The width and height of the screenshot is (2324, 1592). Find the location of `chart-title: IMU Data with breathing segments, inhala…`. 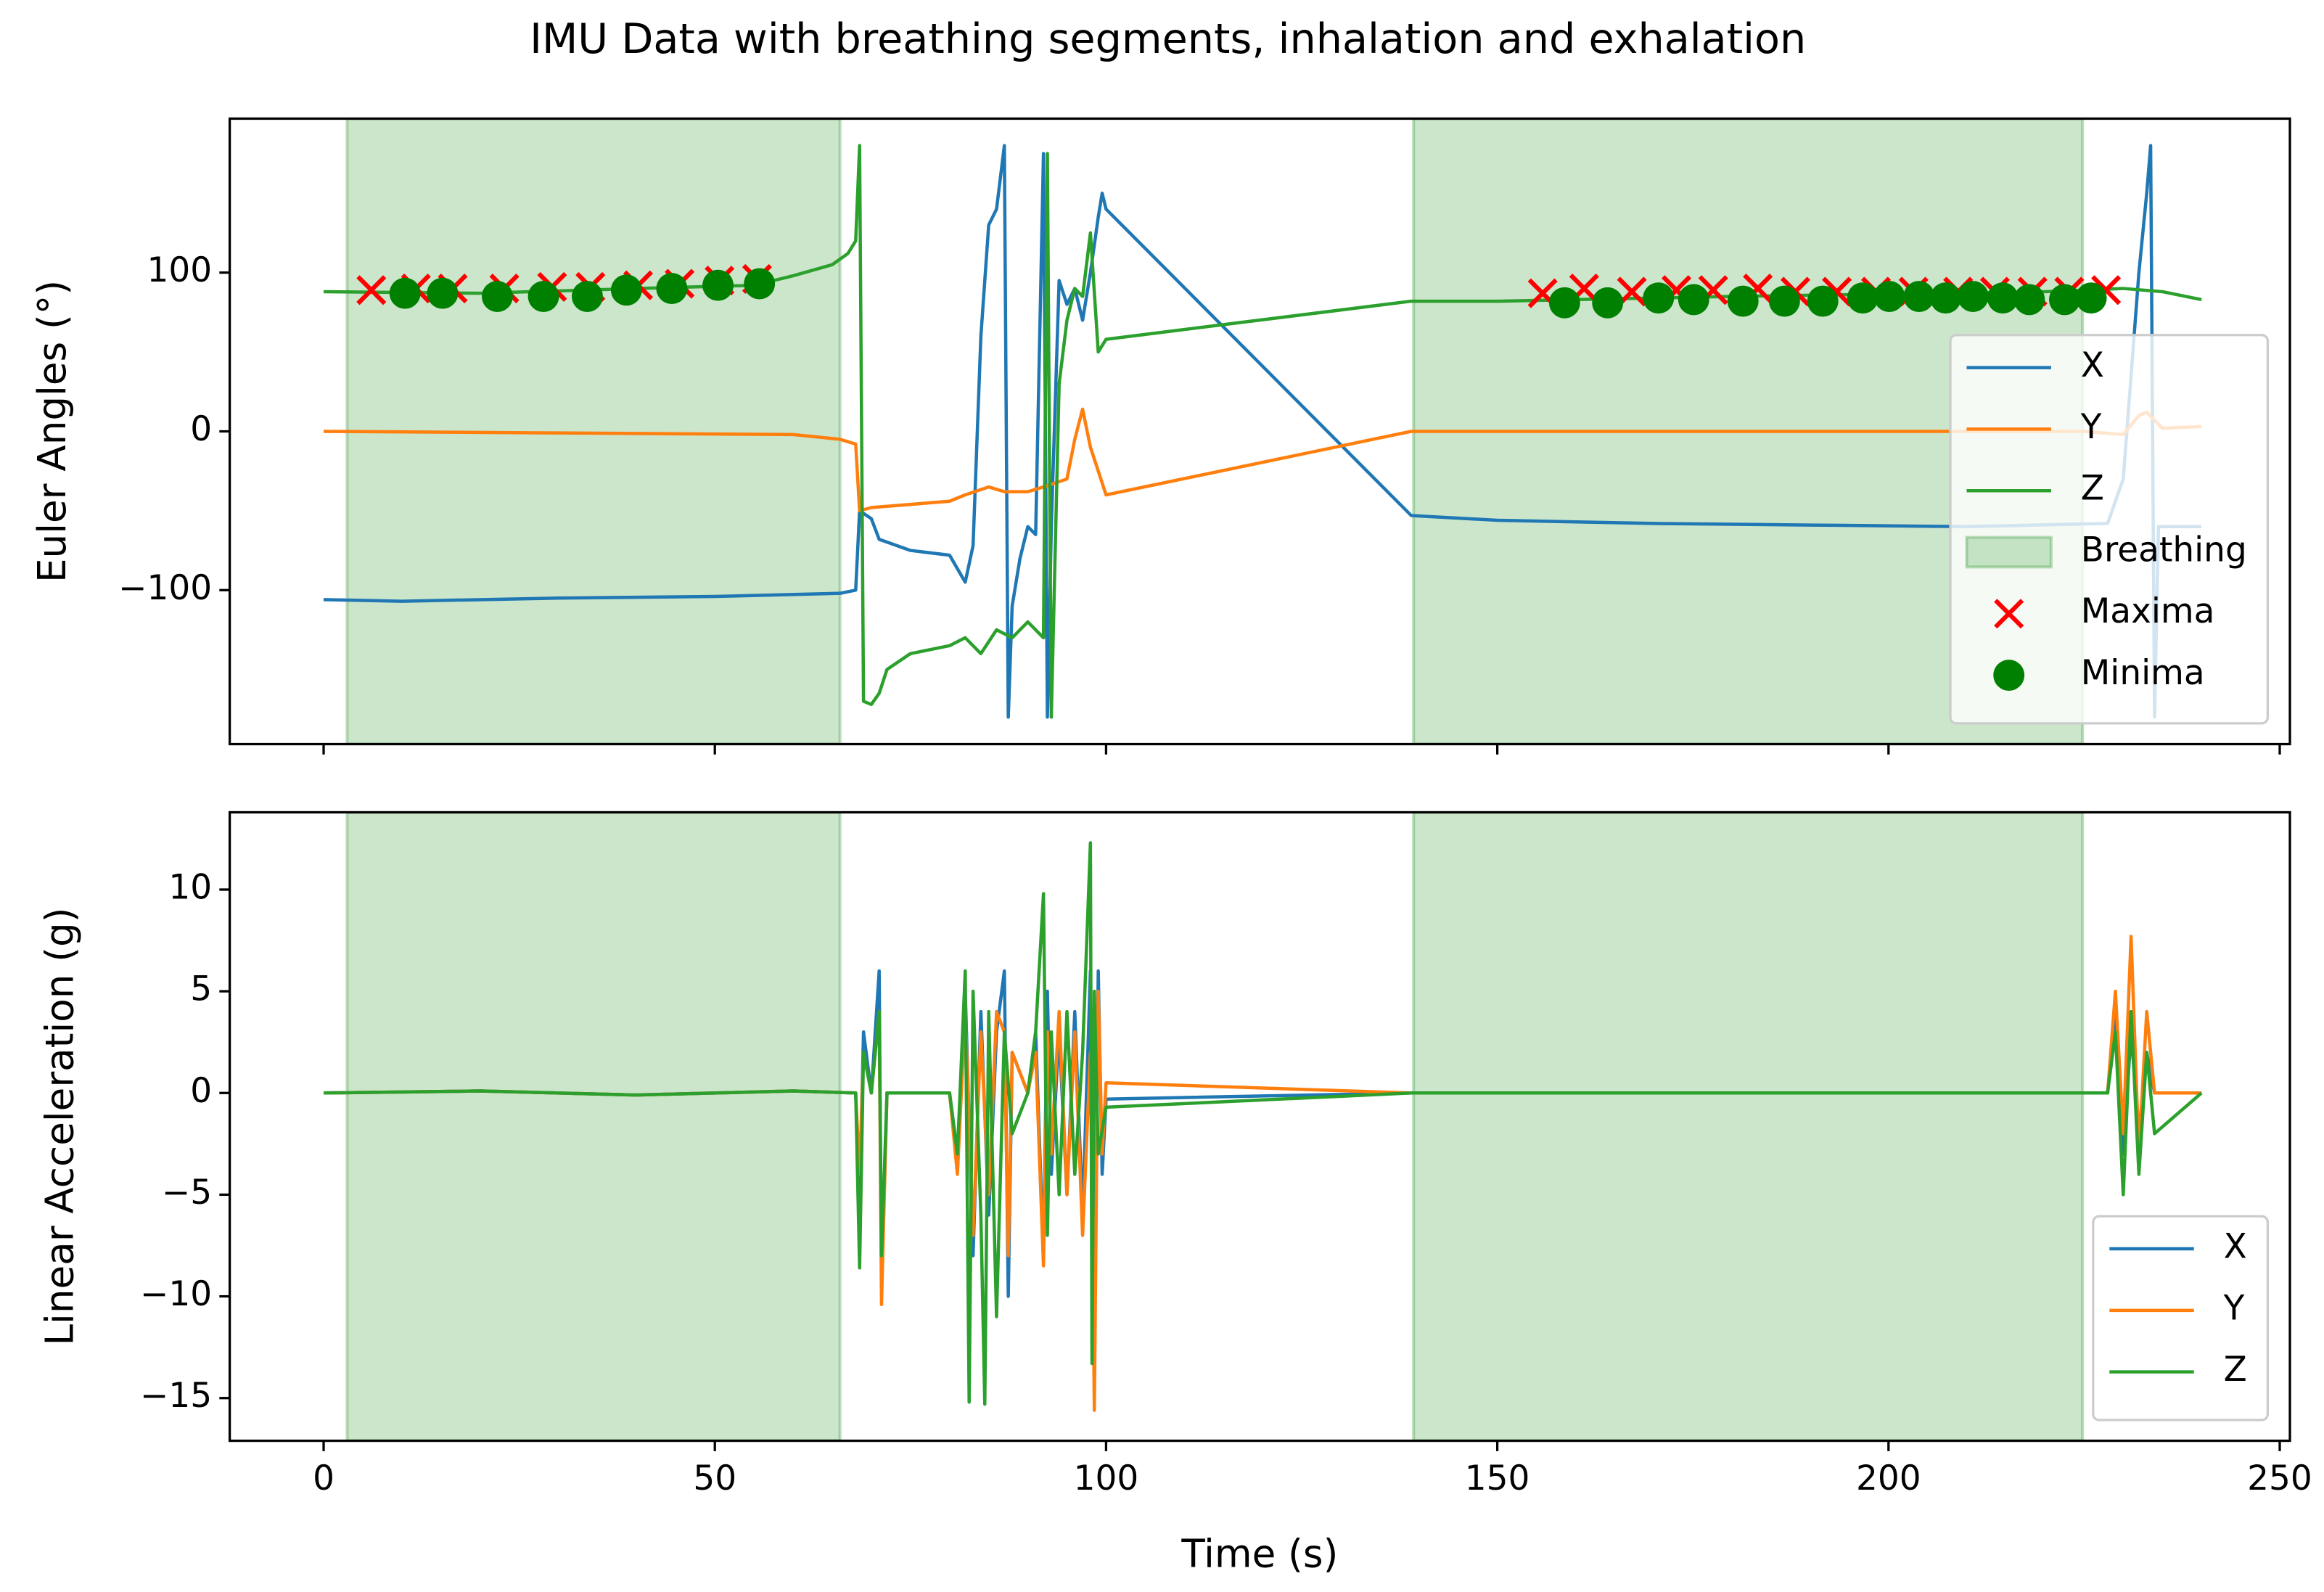

chart-title: IMU Data with breathing segments, inhala… is located at coordinates (1168, 39).